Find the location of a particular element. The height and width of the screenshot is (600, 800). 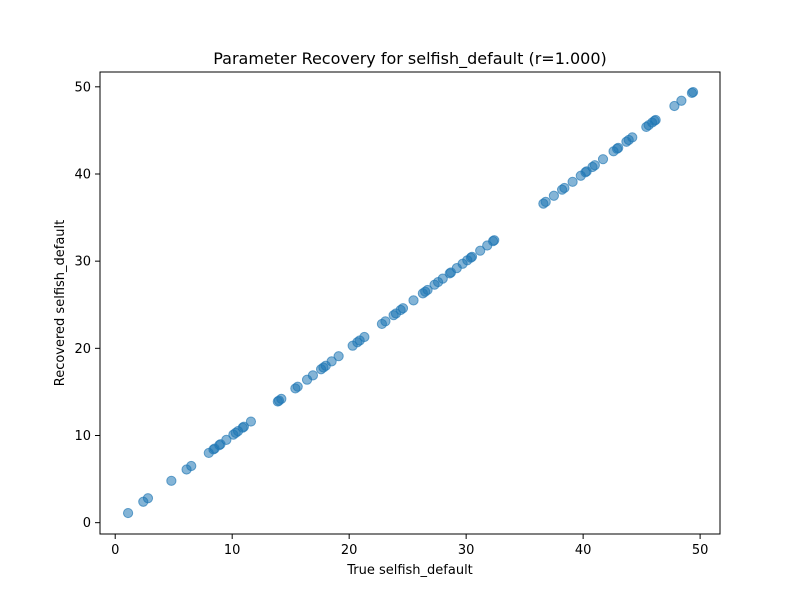

y-tick-label: 10 is located at coordinates (82, 436).